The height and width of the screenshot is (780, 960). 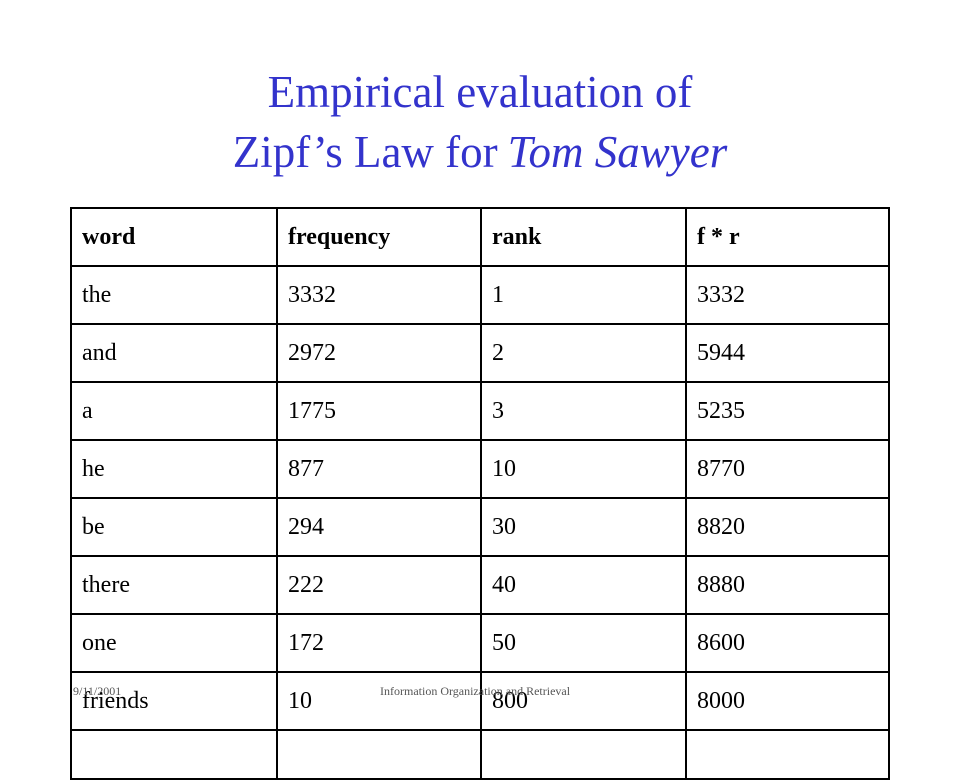 What do you see at coordinates (787, 237) in the screenshot?
I see `header-cell: f * r` at bounding box center [787, 237].